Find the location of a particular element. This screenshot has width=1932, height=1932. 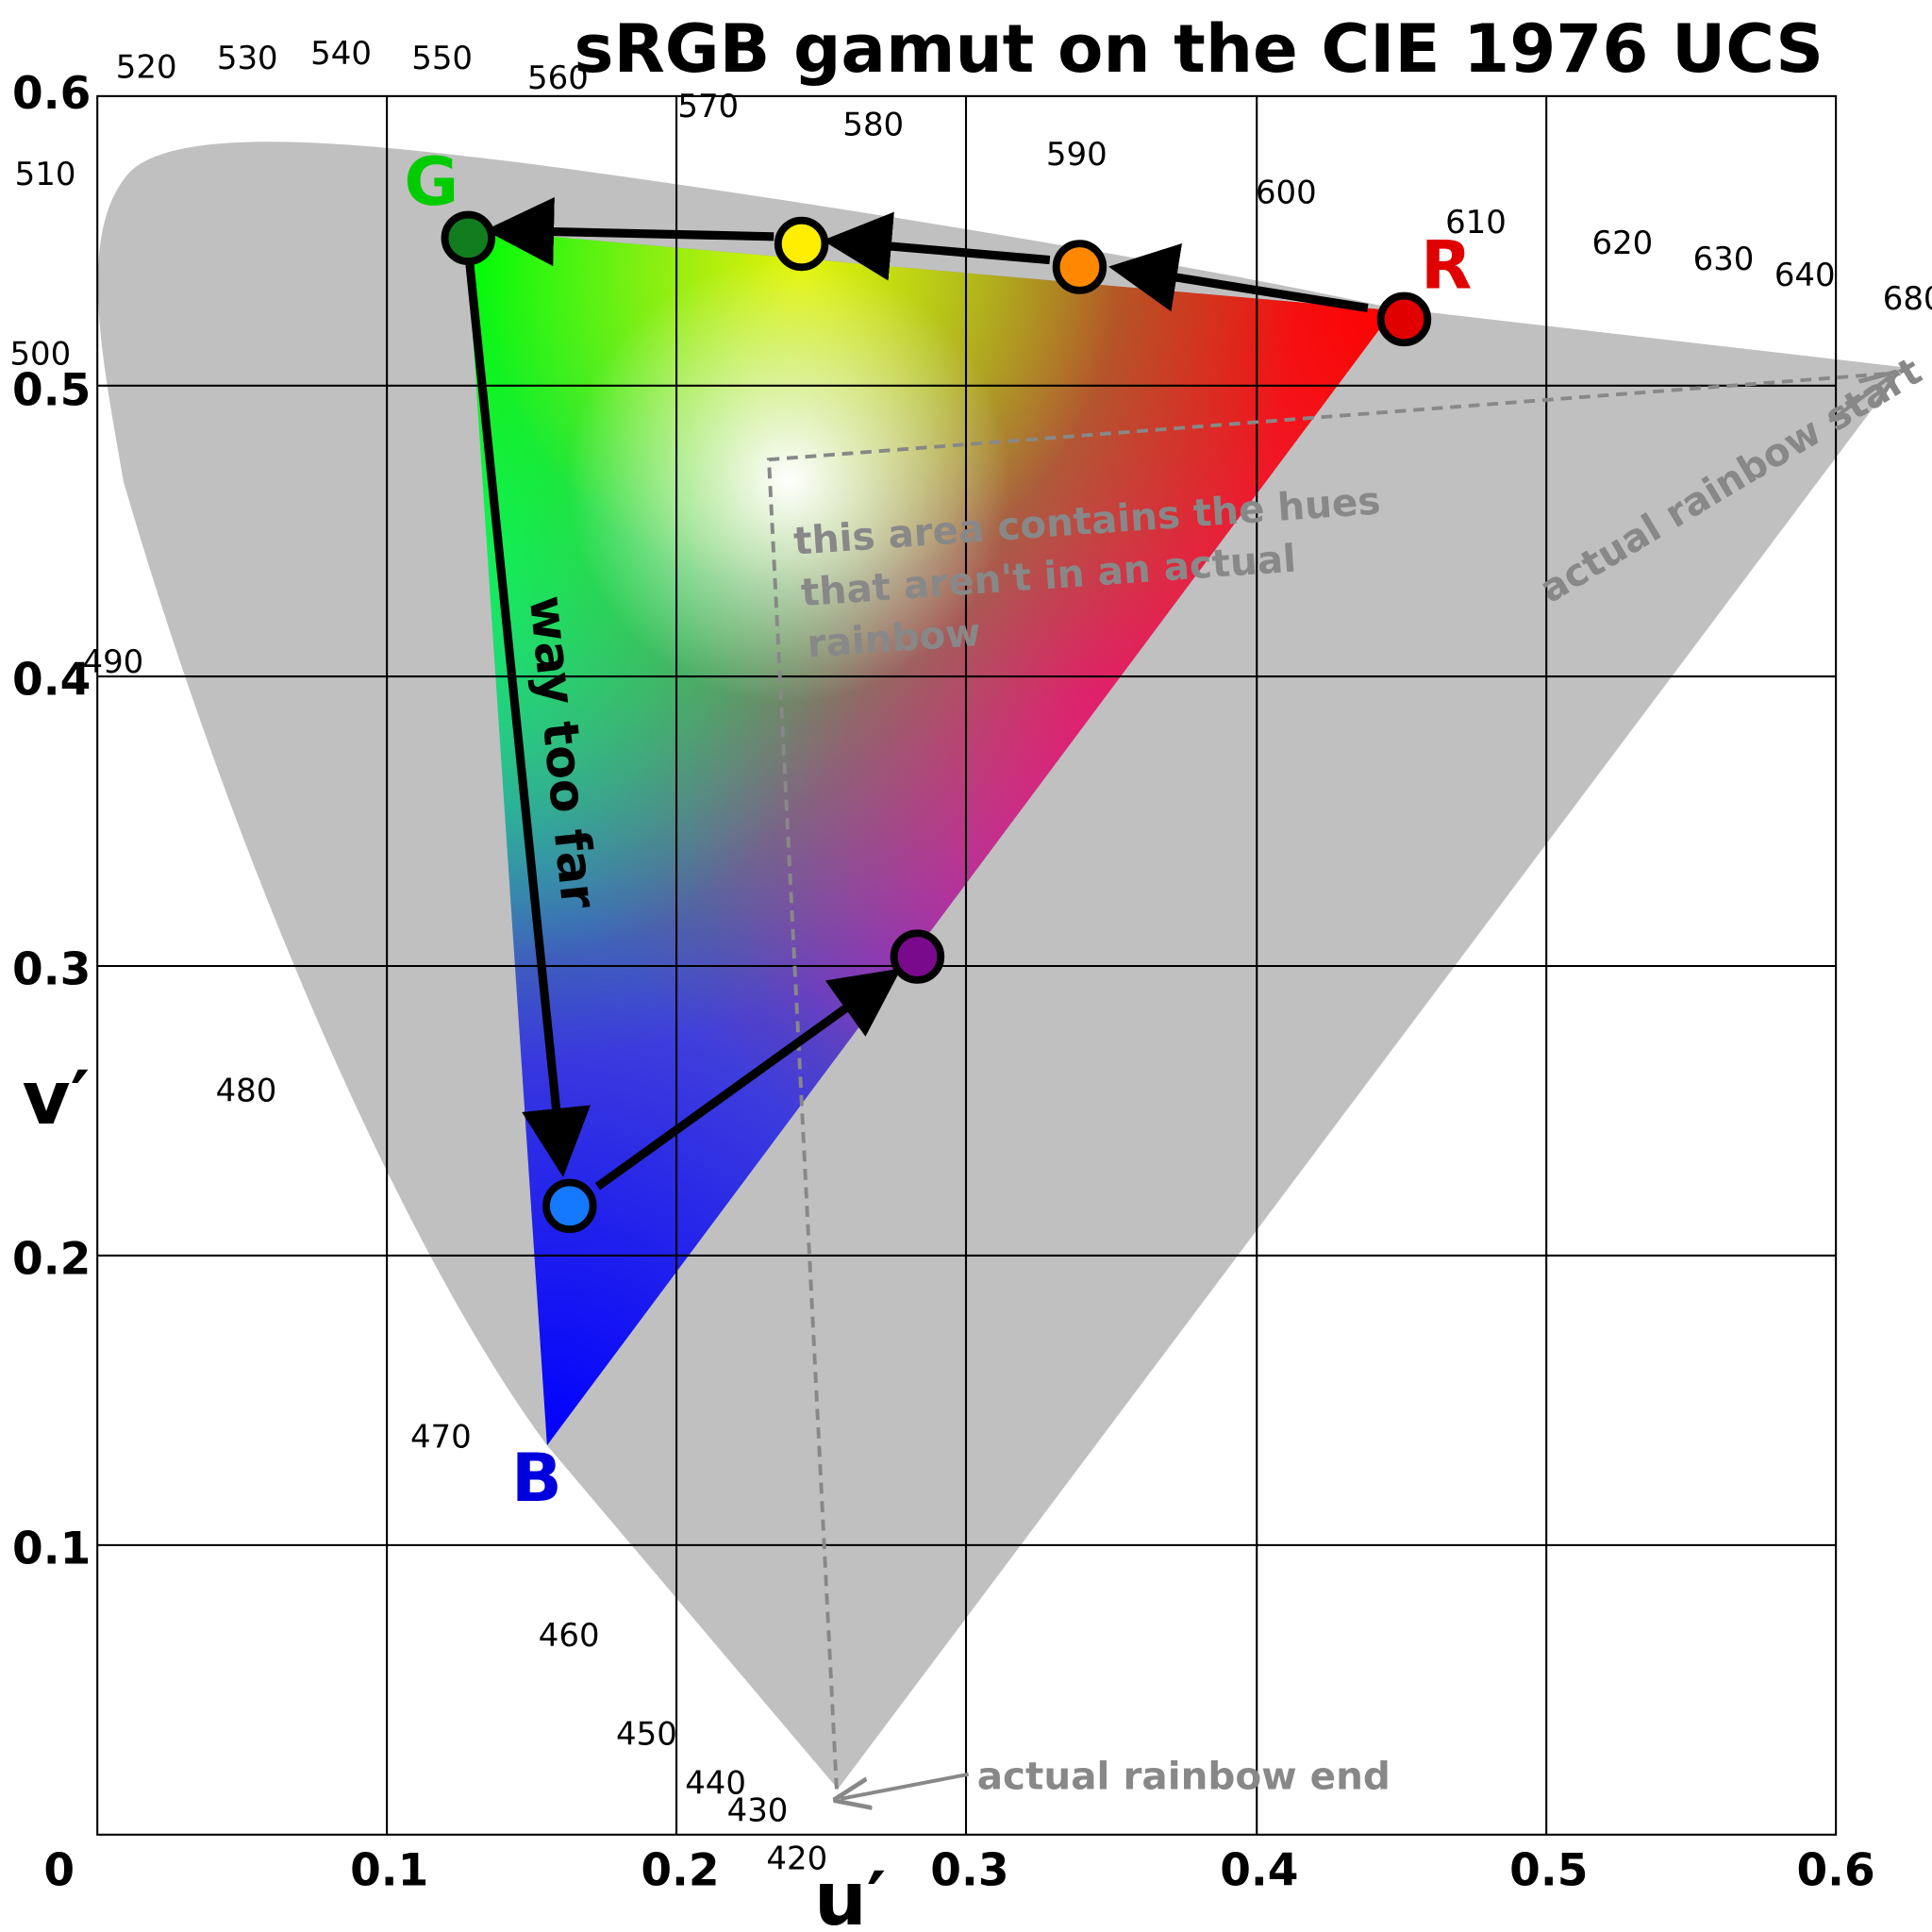

wavelength-label: 570 is located at coordinates (708, 107).